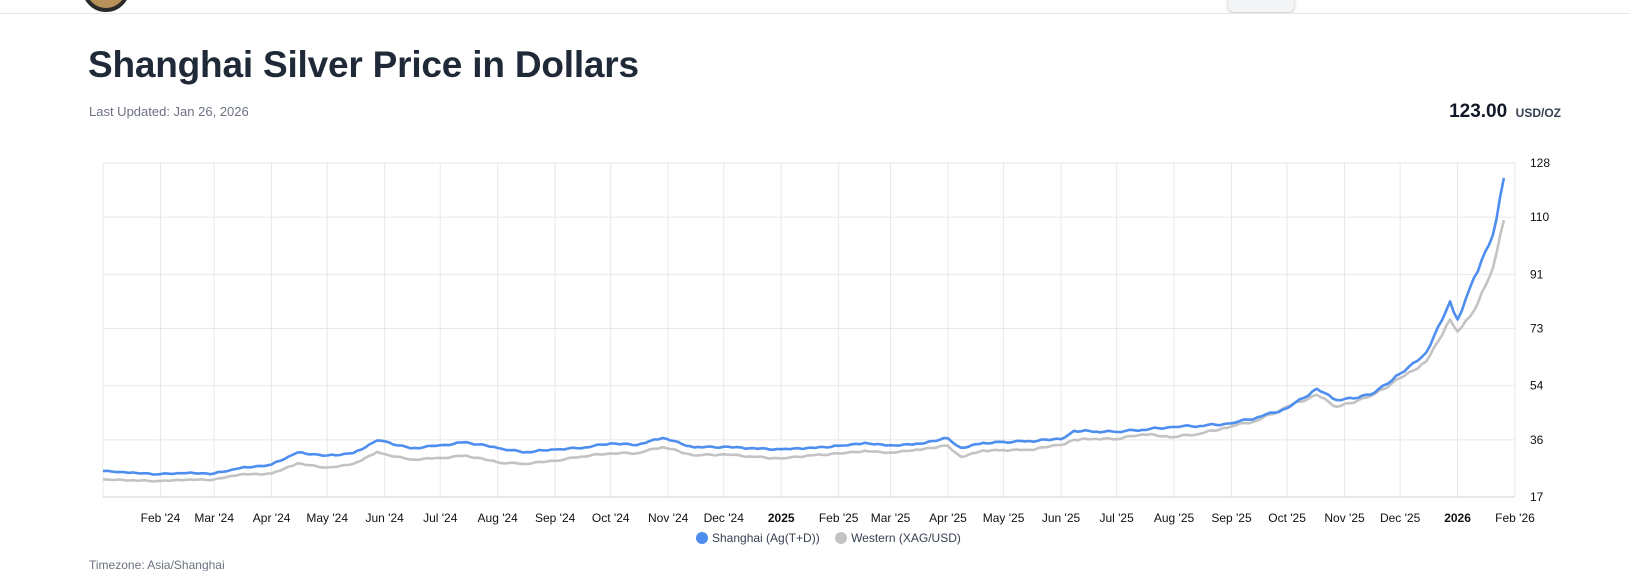  What do you see at coordinates (1540, 163) in the screenshot?
I see `y-tick-label: 128` at bounding box center [1540, 163].